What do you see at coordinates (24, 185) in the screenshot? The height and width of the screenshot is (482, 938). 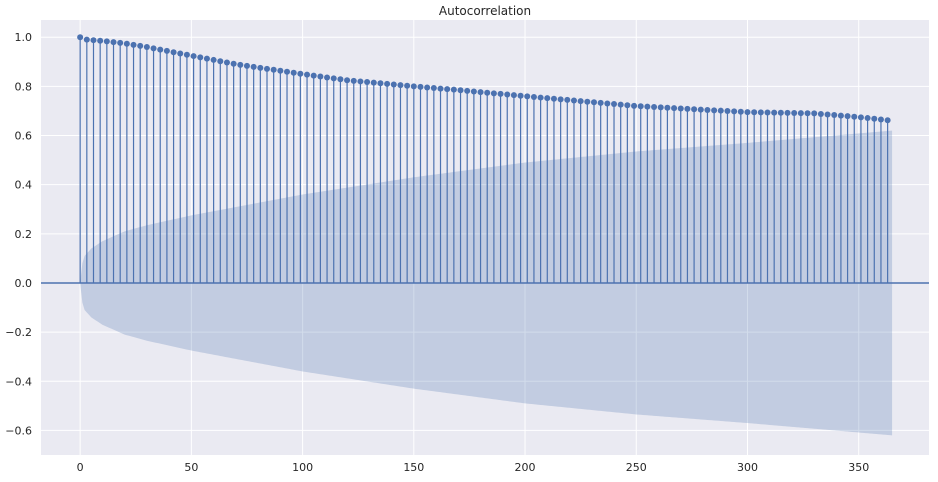 I see `y-tick-label: 0.4` at bounding box center [24, 185].